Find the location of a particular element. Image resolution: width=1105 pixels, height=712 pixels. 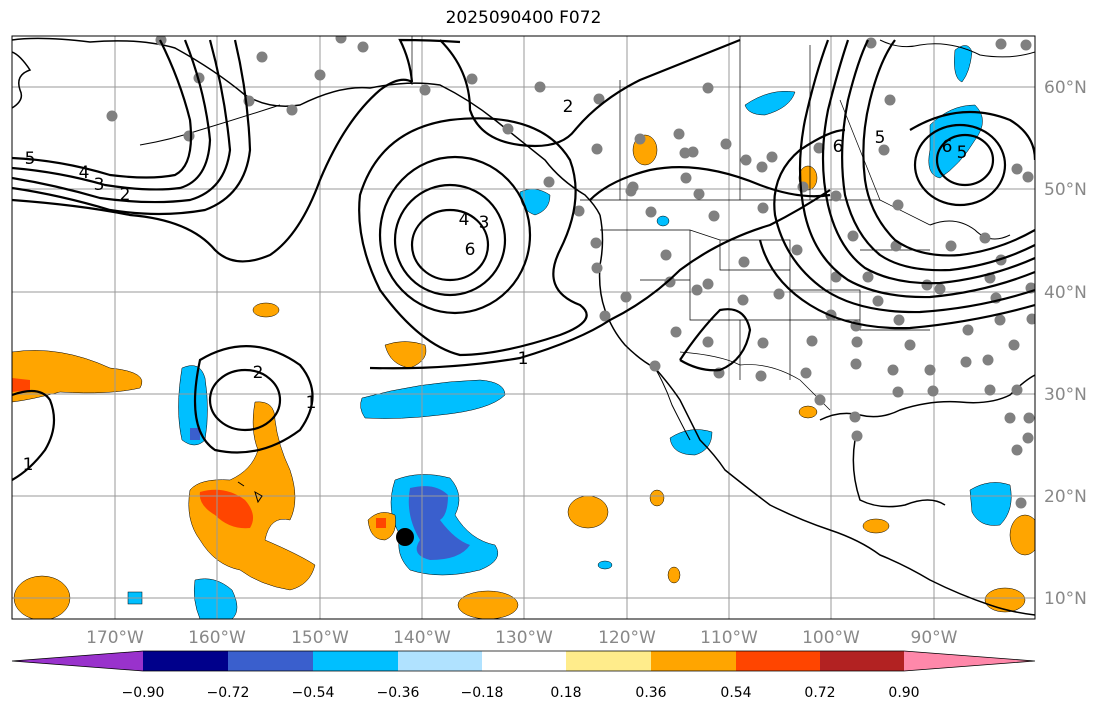

lat-label: 50°N is located at coordinates (1065, 190).